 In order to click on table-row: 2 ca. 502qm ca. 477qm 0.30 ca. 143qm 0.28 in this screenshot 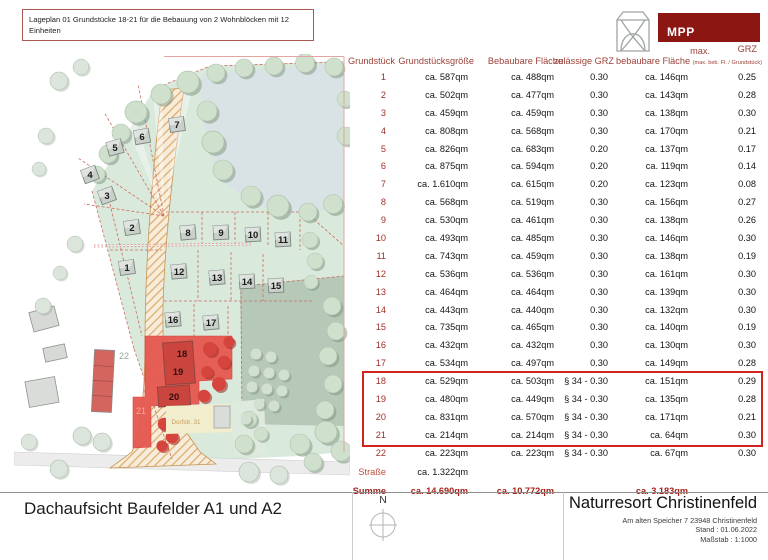, I will do `click(568, 94)`.